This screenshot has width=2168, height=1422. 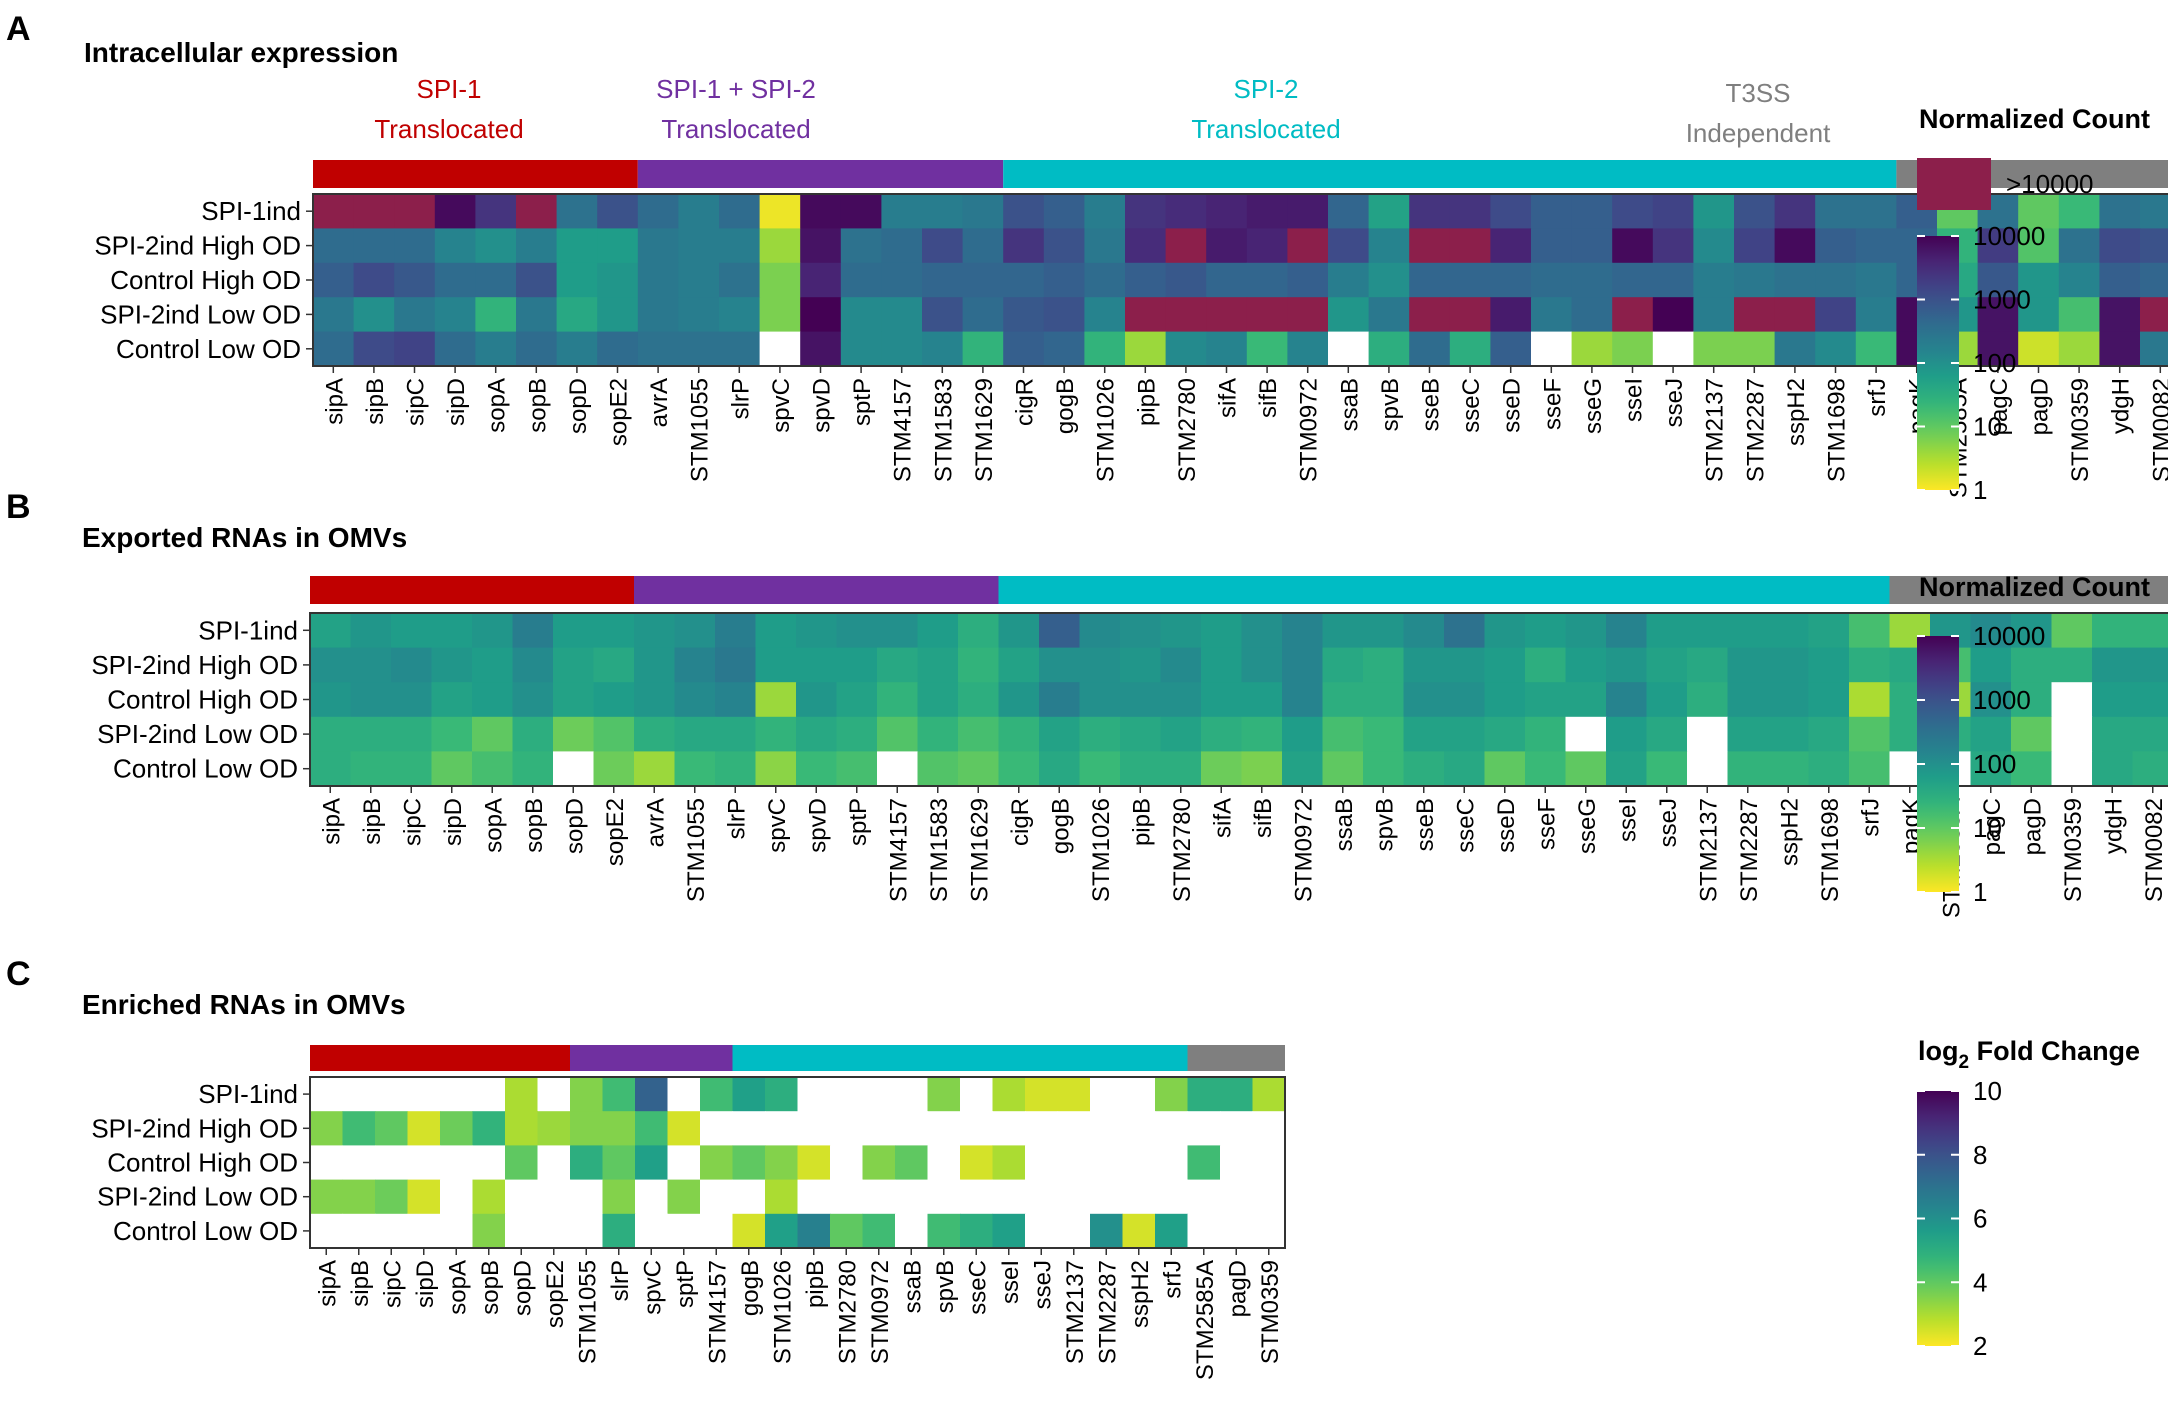 What do you see at coordinates (1587, 826) in the screenshot?
I see `column-label: sseG` at bounding box center [1587, 826].